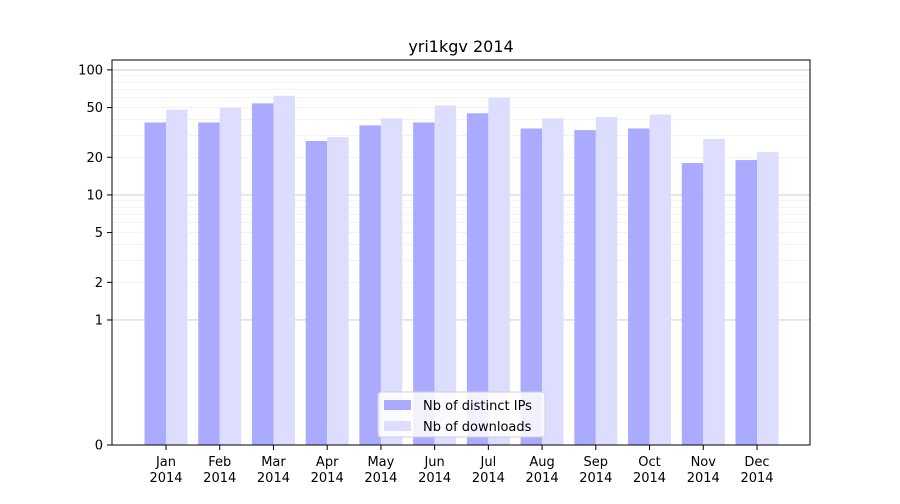 This screenshot has height=504, width=900. I want to click on bar-downloads-mar, so click(284, 270).